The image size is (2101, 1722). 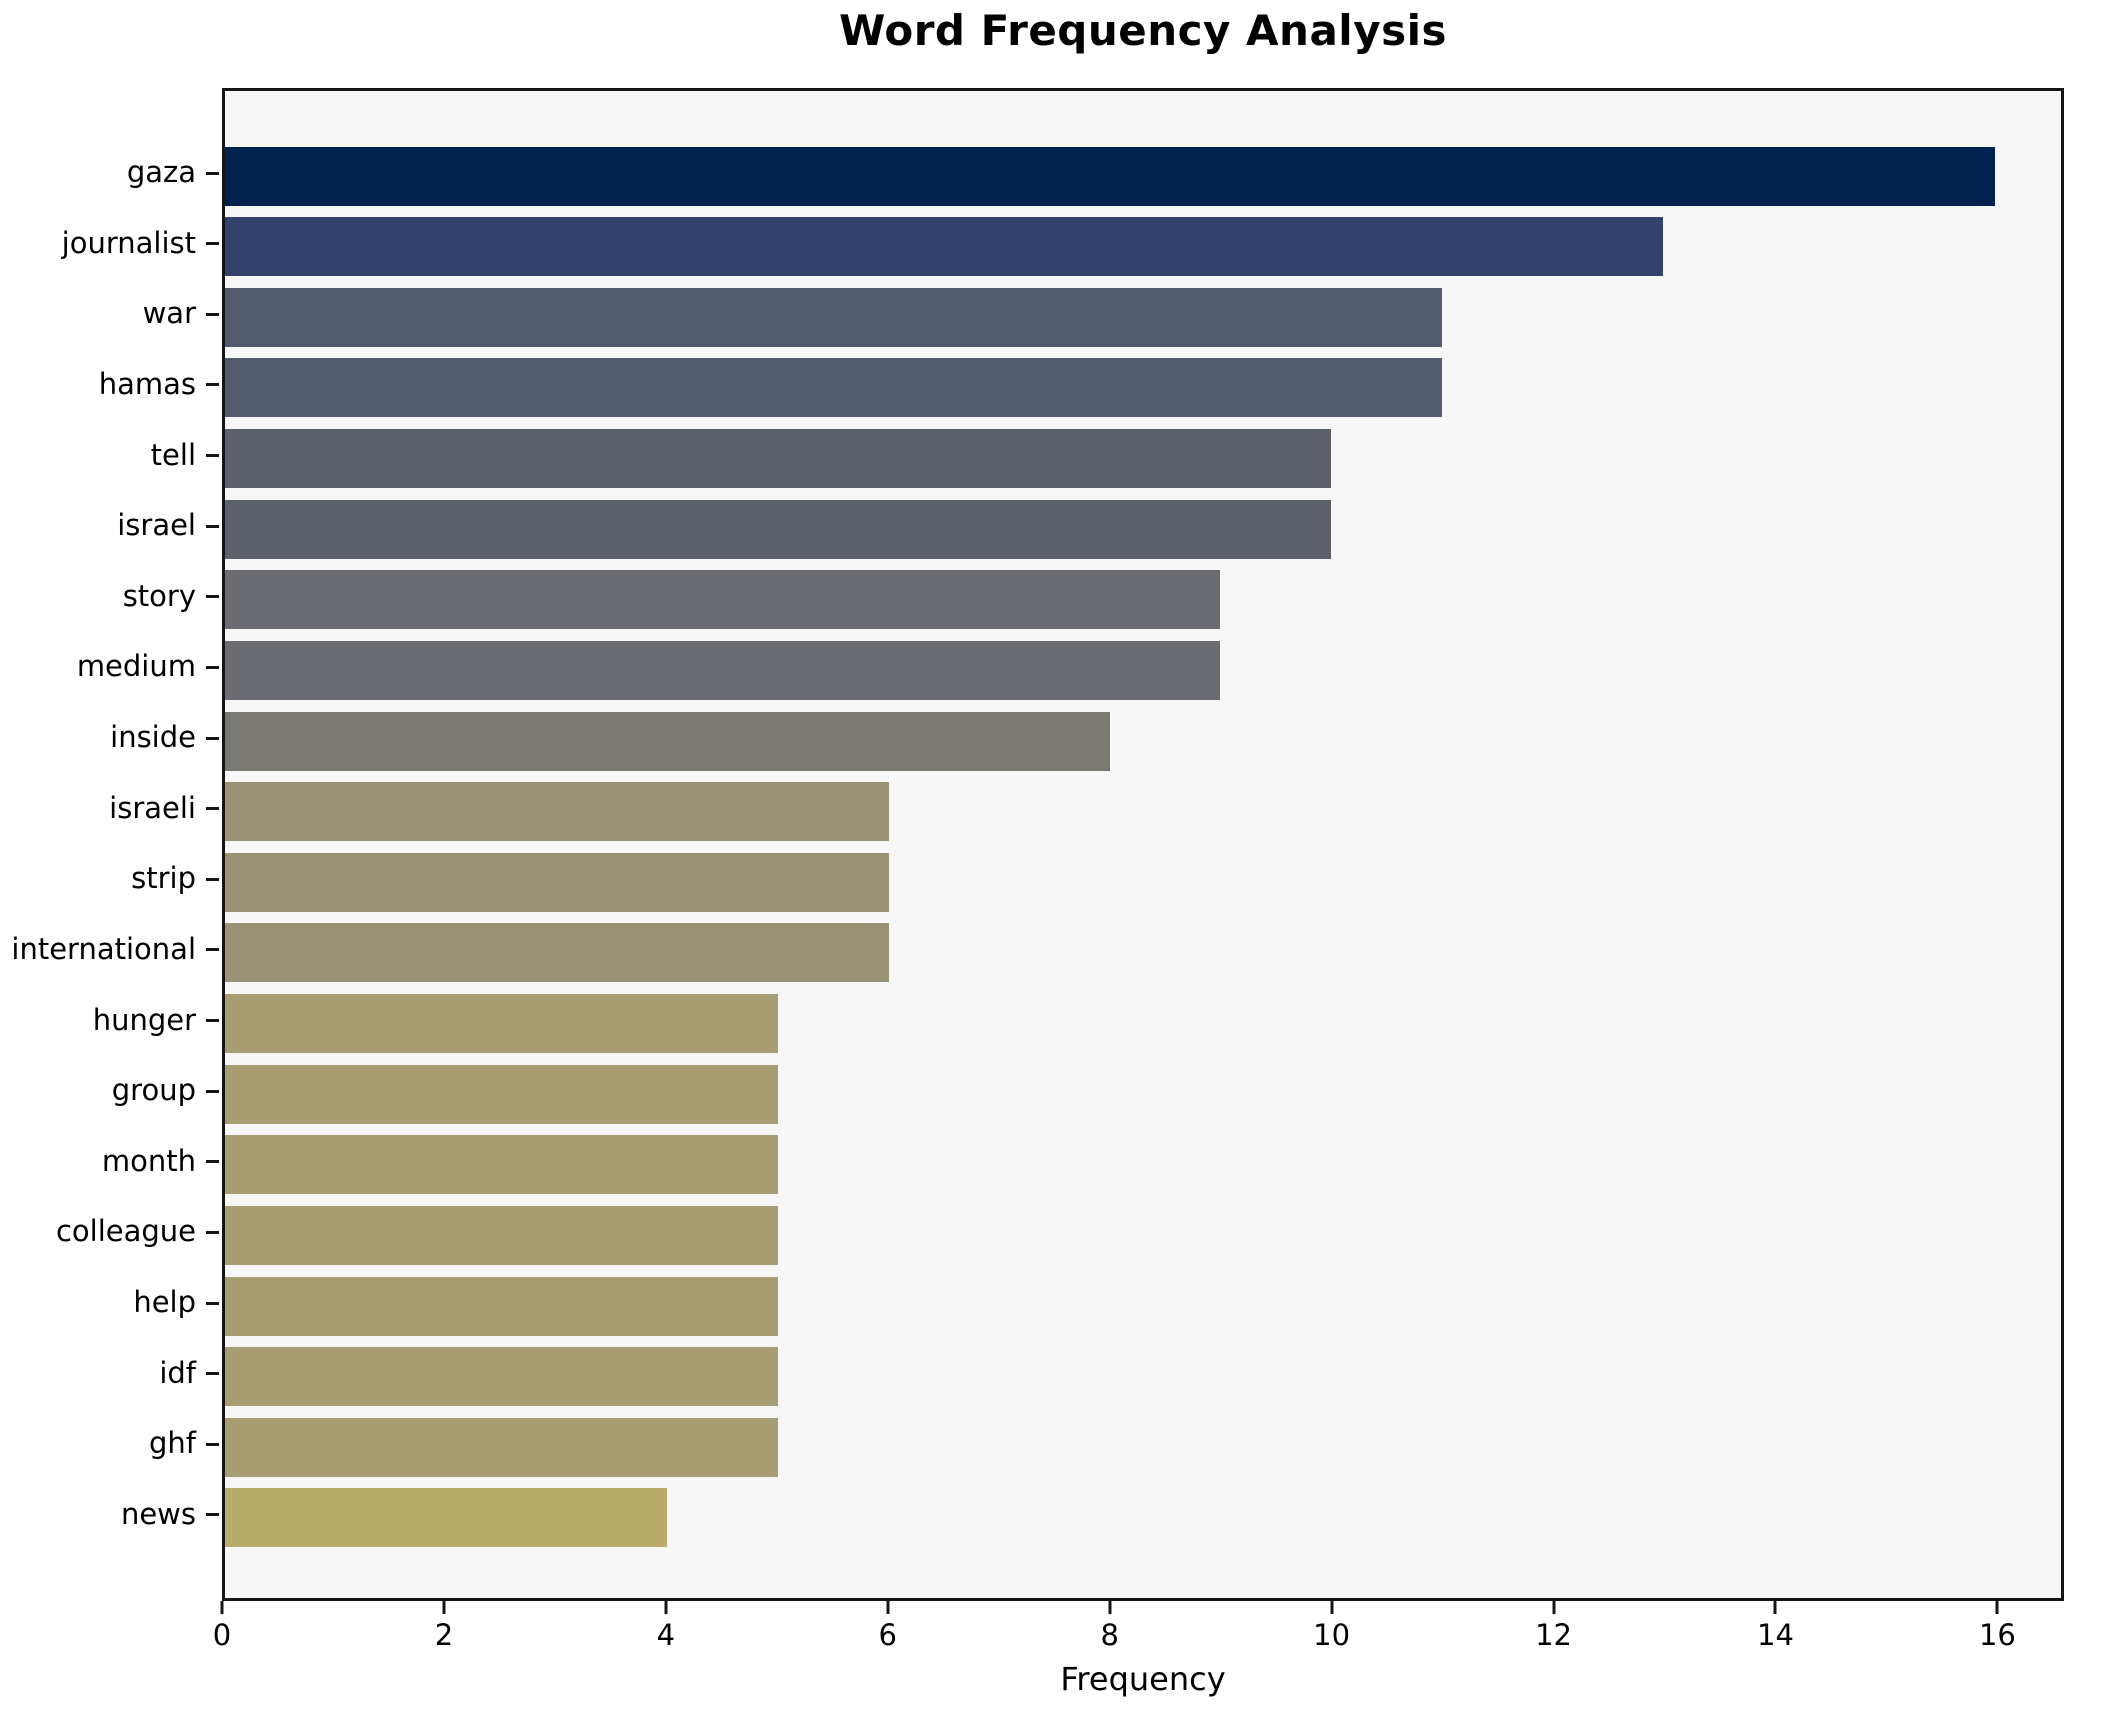 I want to click on bar-news, so click(x=446, y=1518).